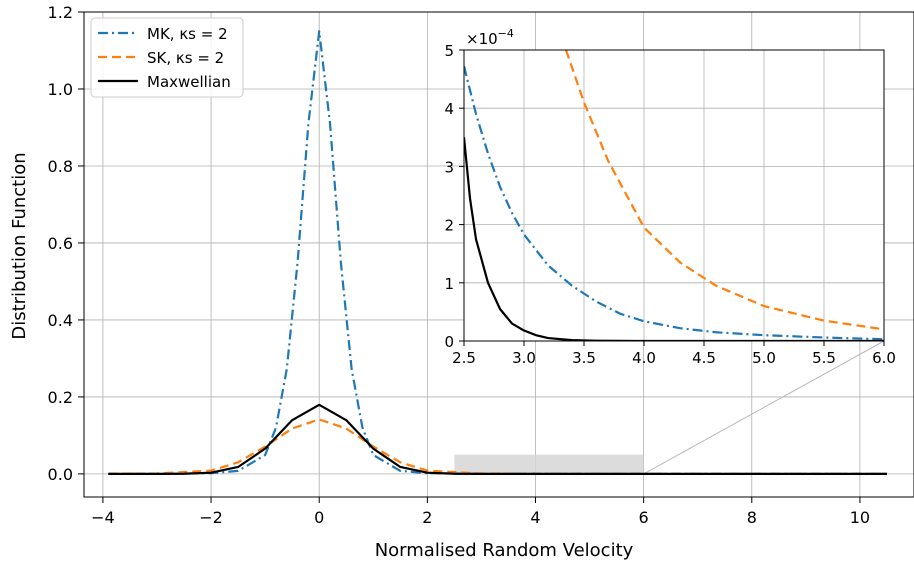 The image size is (914, 568). I want to click on inset-y-tick-label: 4, so click(449, 109).